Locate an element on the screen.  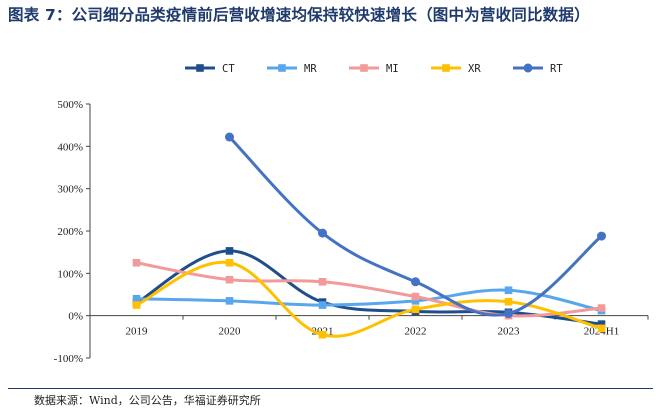
legend-label: MR is located at coordinates (310, 69).